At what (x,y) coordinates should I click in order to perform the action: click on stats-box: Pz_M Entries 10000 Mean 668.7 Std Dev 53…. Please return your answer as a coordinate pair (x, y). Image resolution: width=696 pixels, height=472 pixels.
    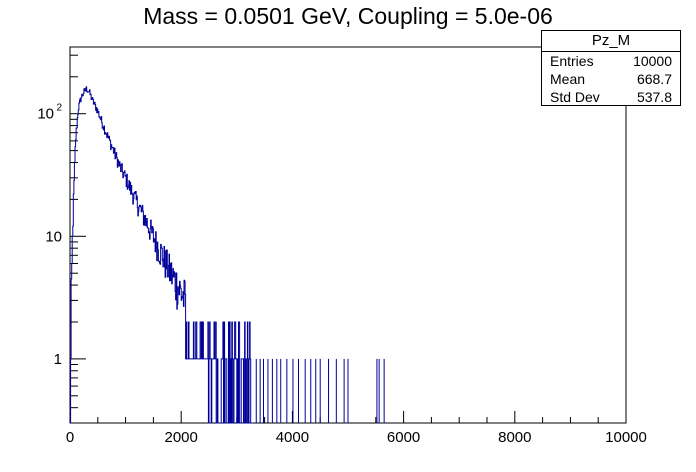
    Looking at the image, I should click on (611, 68).